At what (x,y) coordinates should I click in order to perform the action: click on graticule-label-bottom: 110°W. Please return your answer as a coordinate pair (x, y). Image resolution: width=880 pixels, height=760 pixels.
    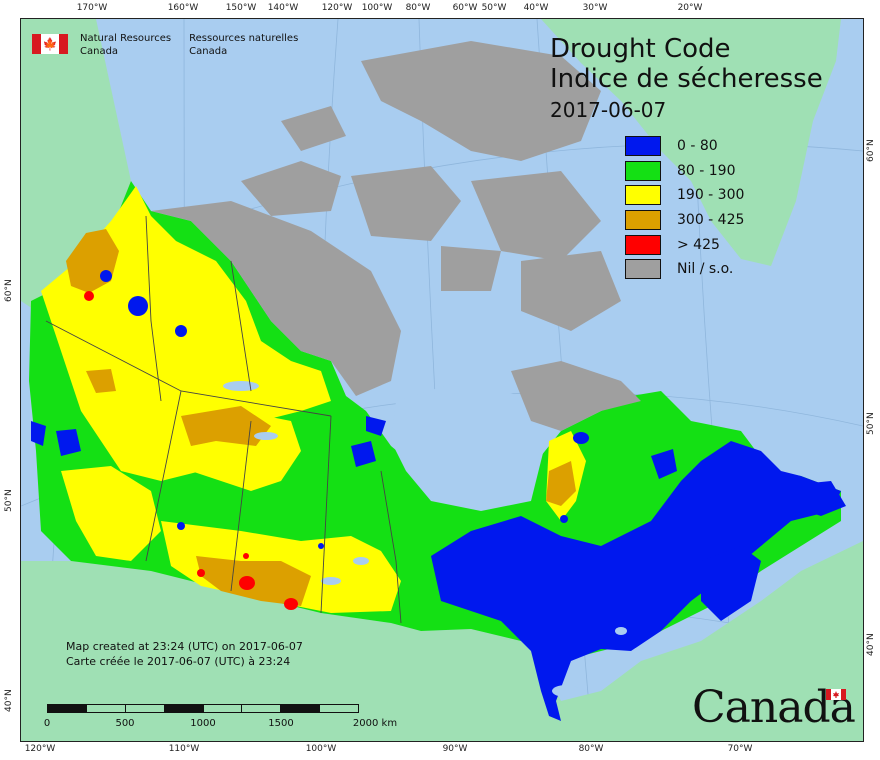
    Looking at the image, I should click on (184, 749).